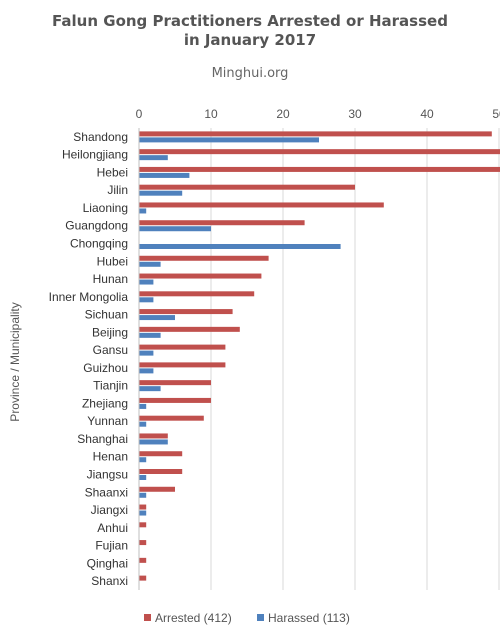 Image resolution: width=500 pixels, height=637 pixels. Describe the element at coordinates (112, 261) in the screenshot. I see `category-label: Hubei` at that location.